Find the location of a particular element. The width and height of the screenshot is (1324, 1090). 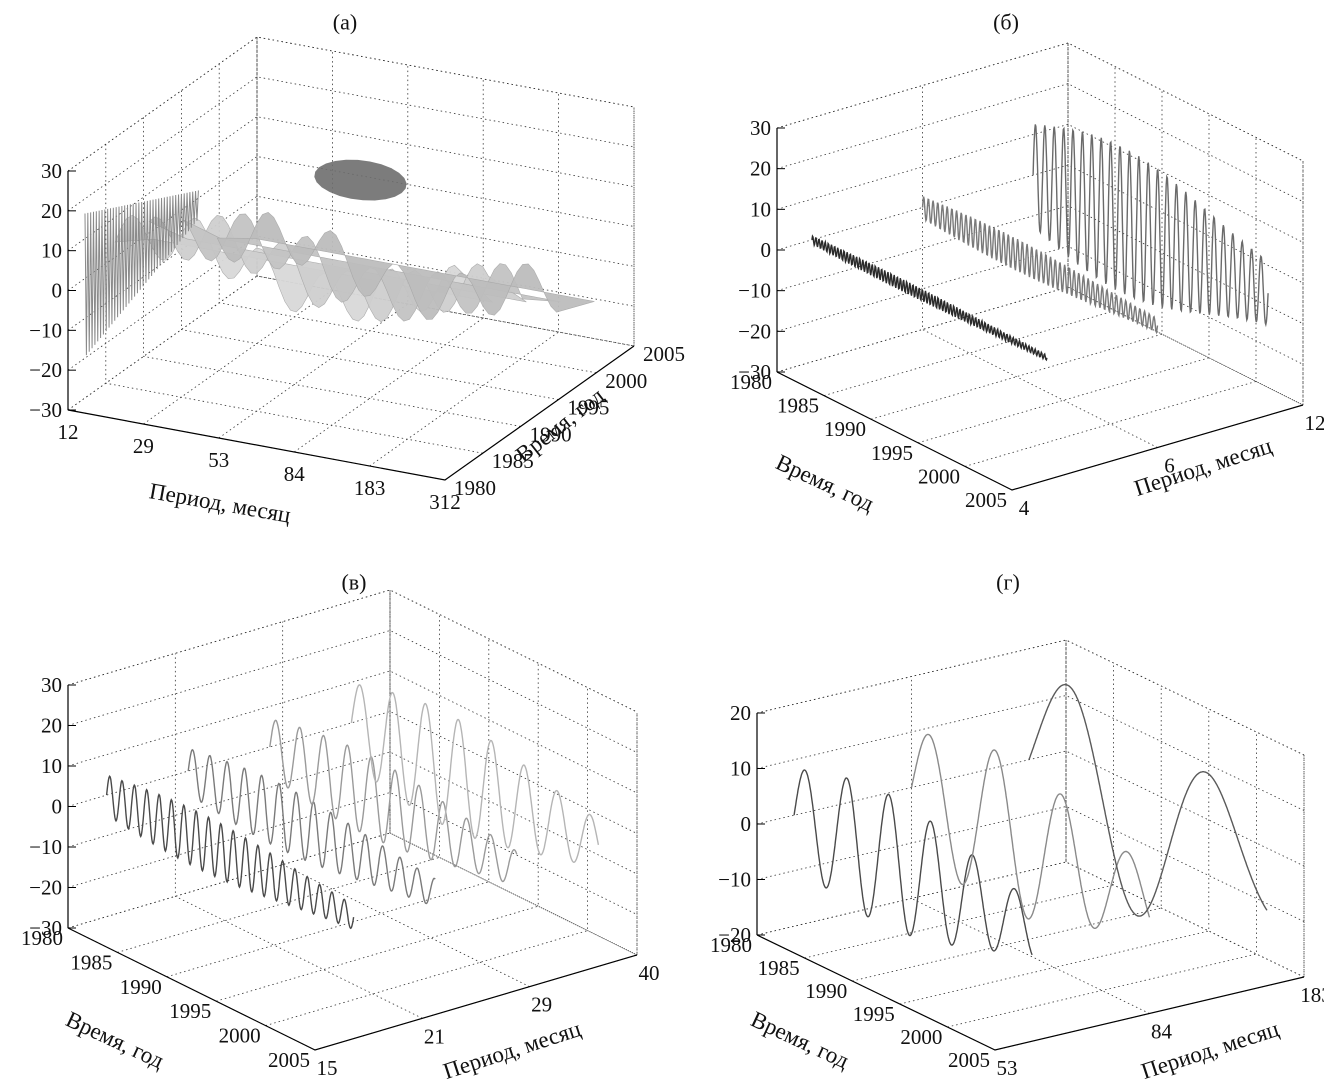

y-tick-label: 40 is located at coordinates (649, 973).